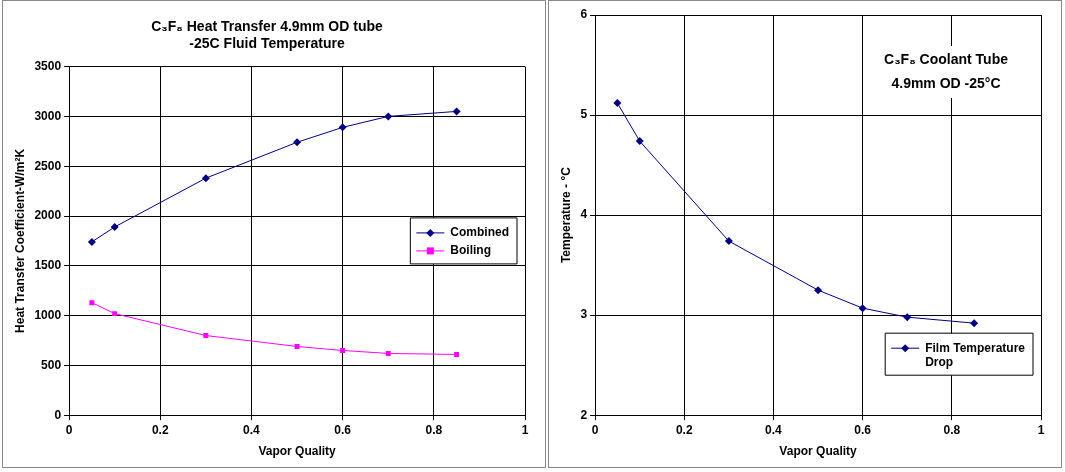 The image size is (1065, 472). I want to click on y-axis-title: Heat Transfer Coefficient-W/m²K, so click(19, 240).